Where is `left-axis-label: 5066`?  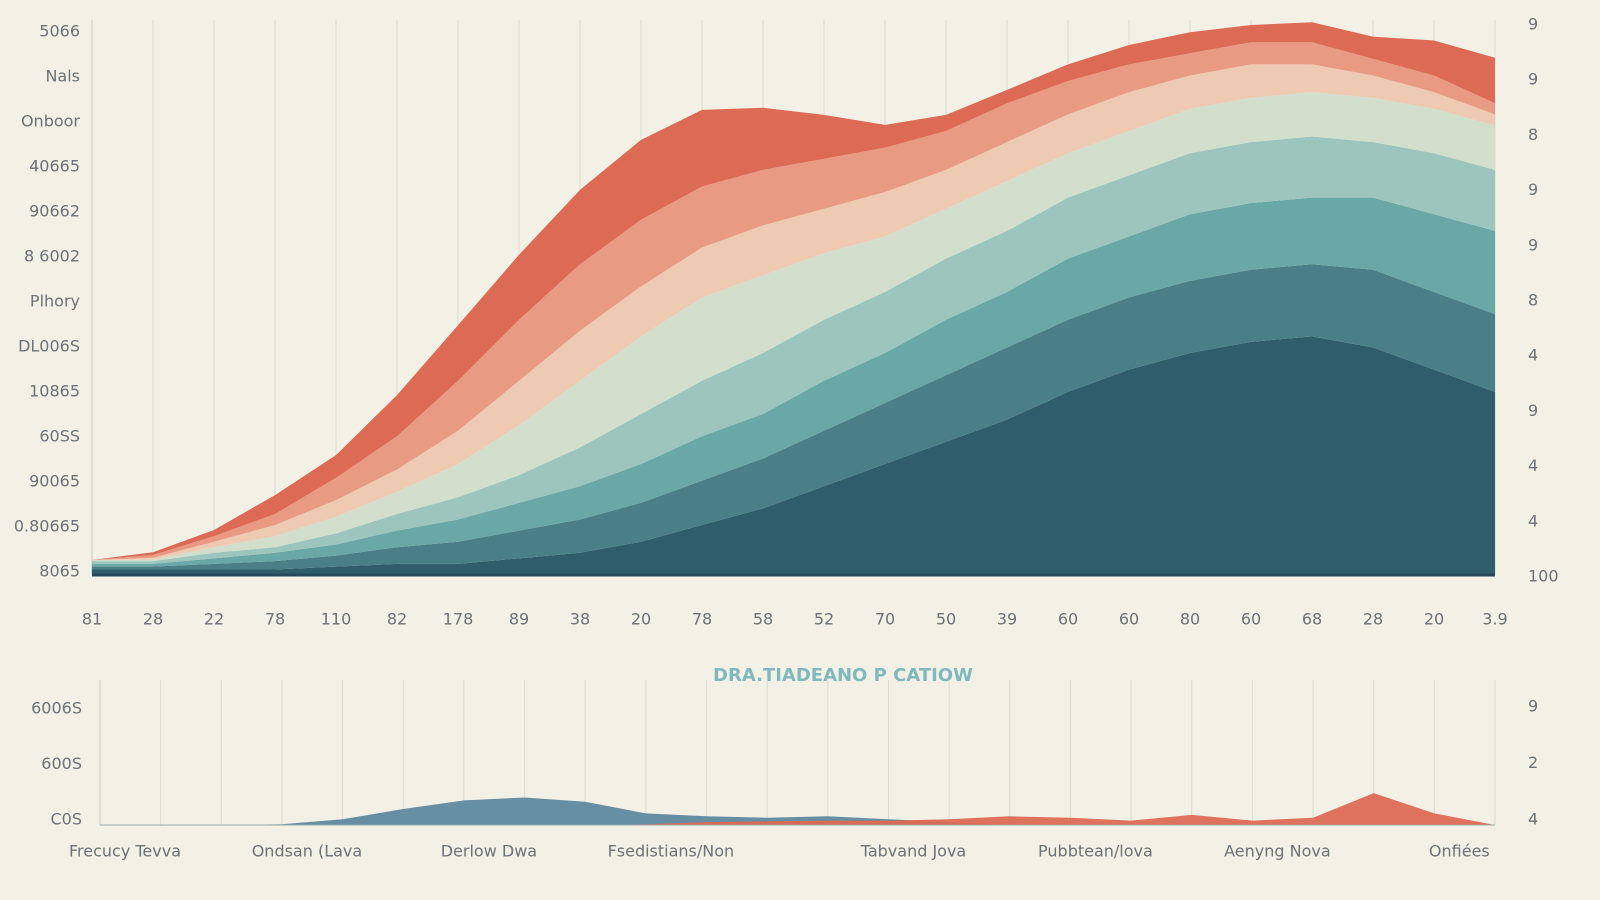 left-axis-label: 5066 is located at coordinates (59, 31).